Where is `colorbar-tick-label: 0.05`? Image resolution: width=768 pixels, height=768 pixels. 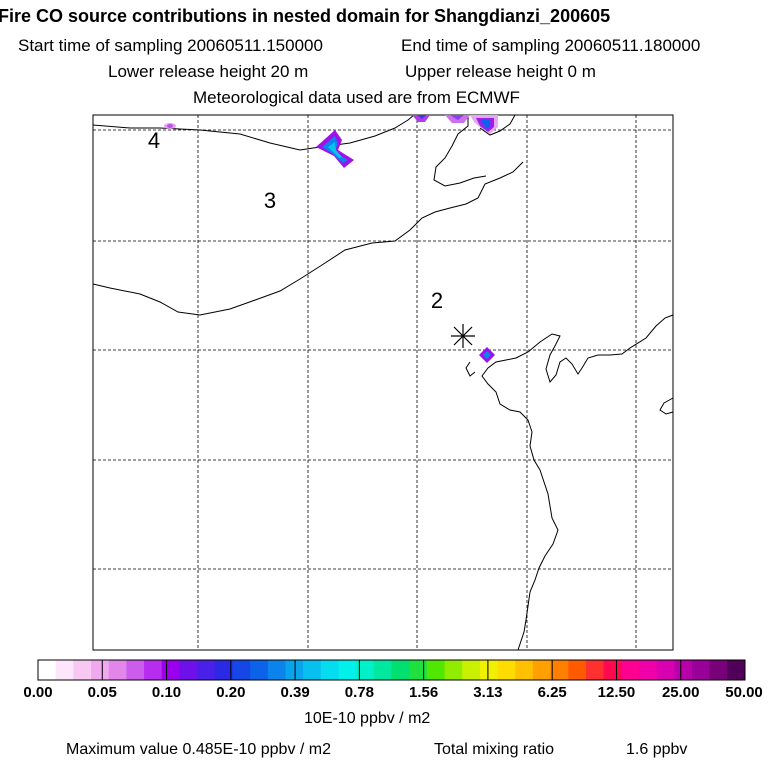 colorbar-tick-label: 0.05 is located at coordinates (102, 692).